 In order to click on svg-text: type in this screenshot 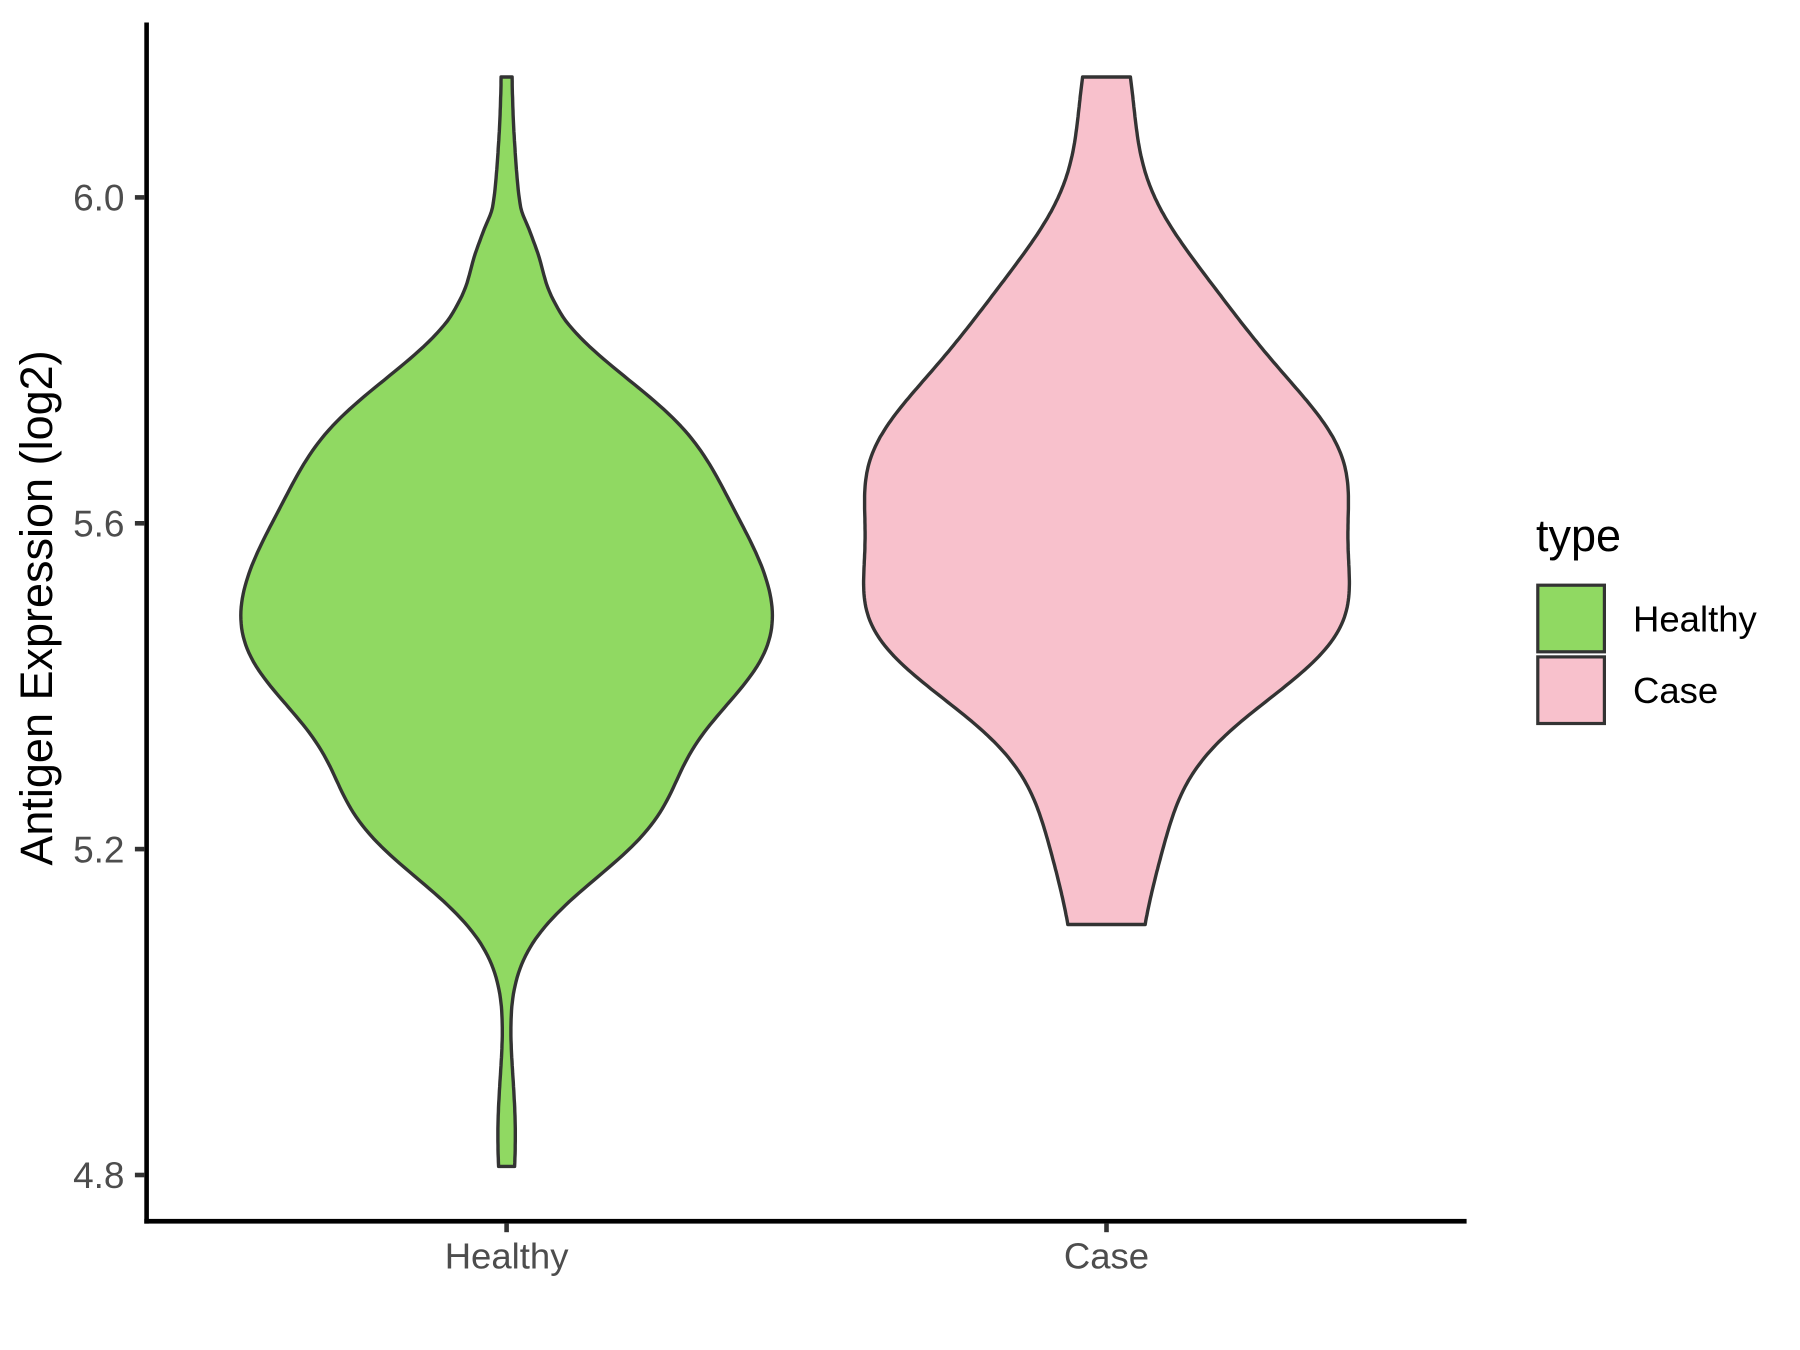, I will do `click(1578, 535)`.